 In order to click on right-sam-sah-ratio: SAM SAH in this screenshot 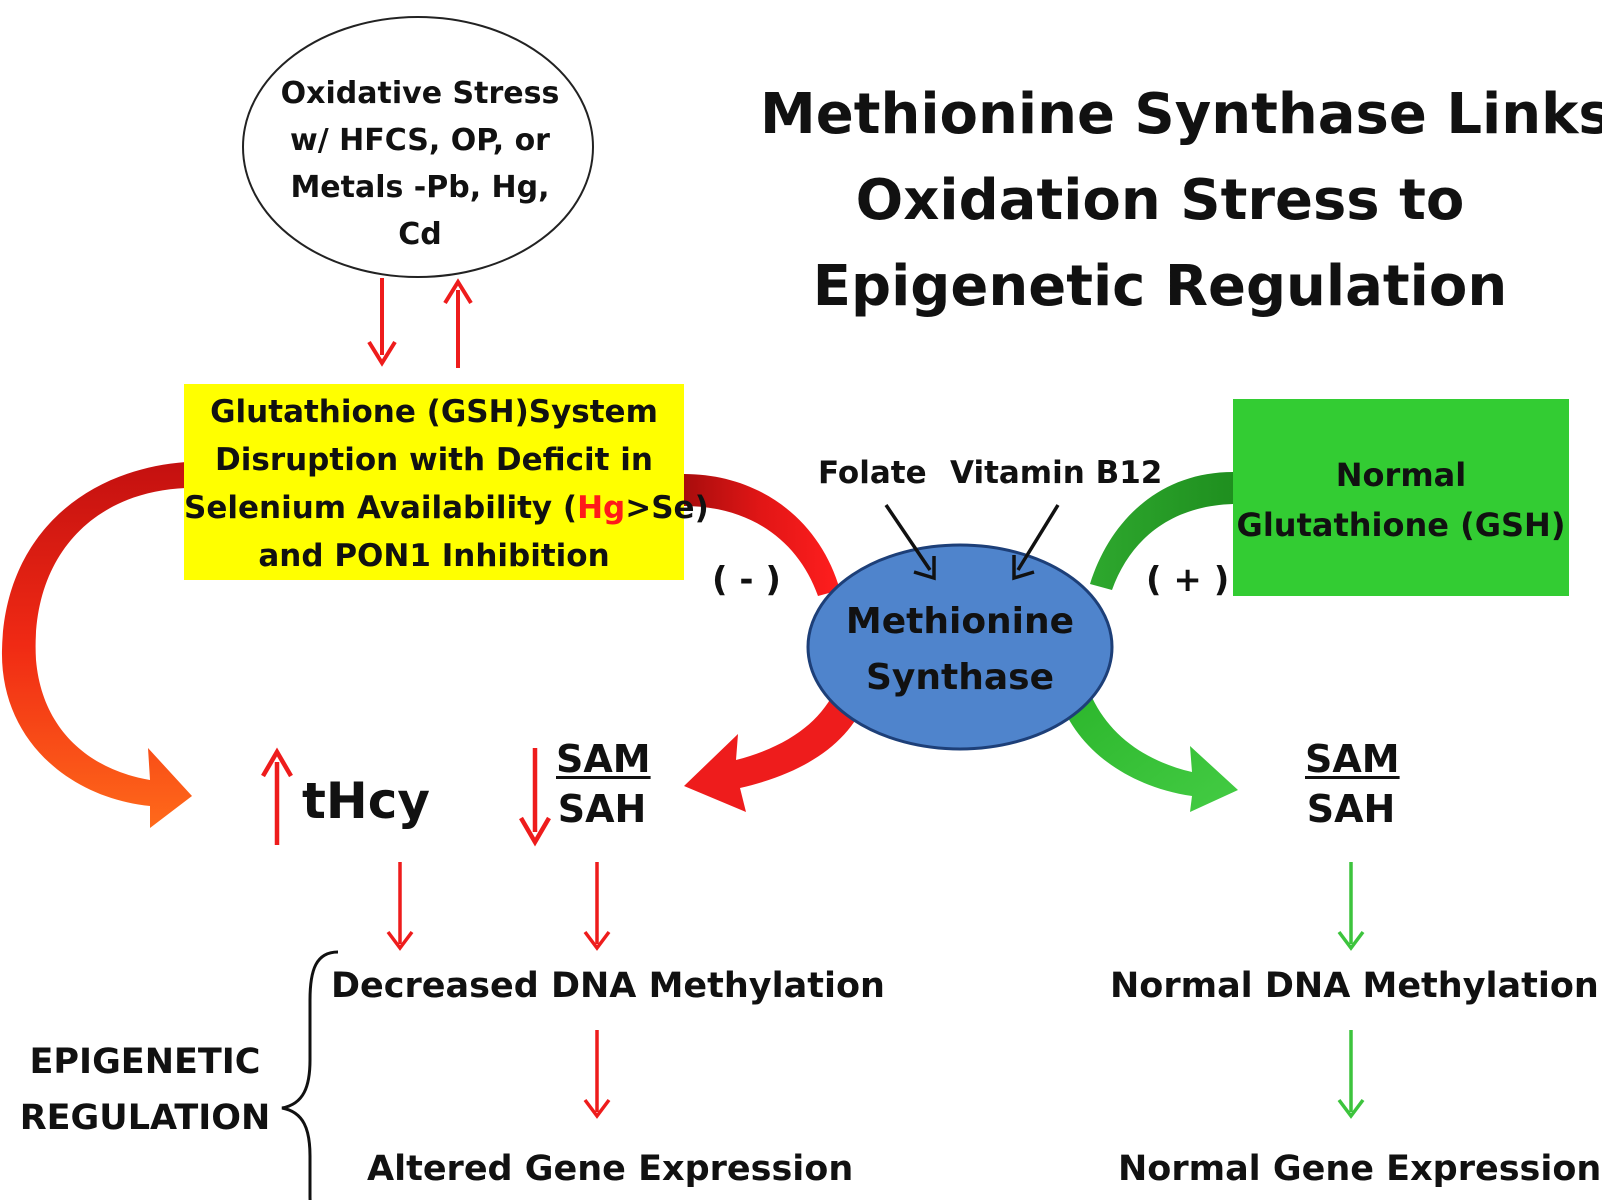, I will do `click(1352, 784)`.